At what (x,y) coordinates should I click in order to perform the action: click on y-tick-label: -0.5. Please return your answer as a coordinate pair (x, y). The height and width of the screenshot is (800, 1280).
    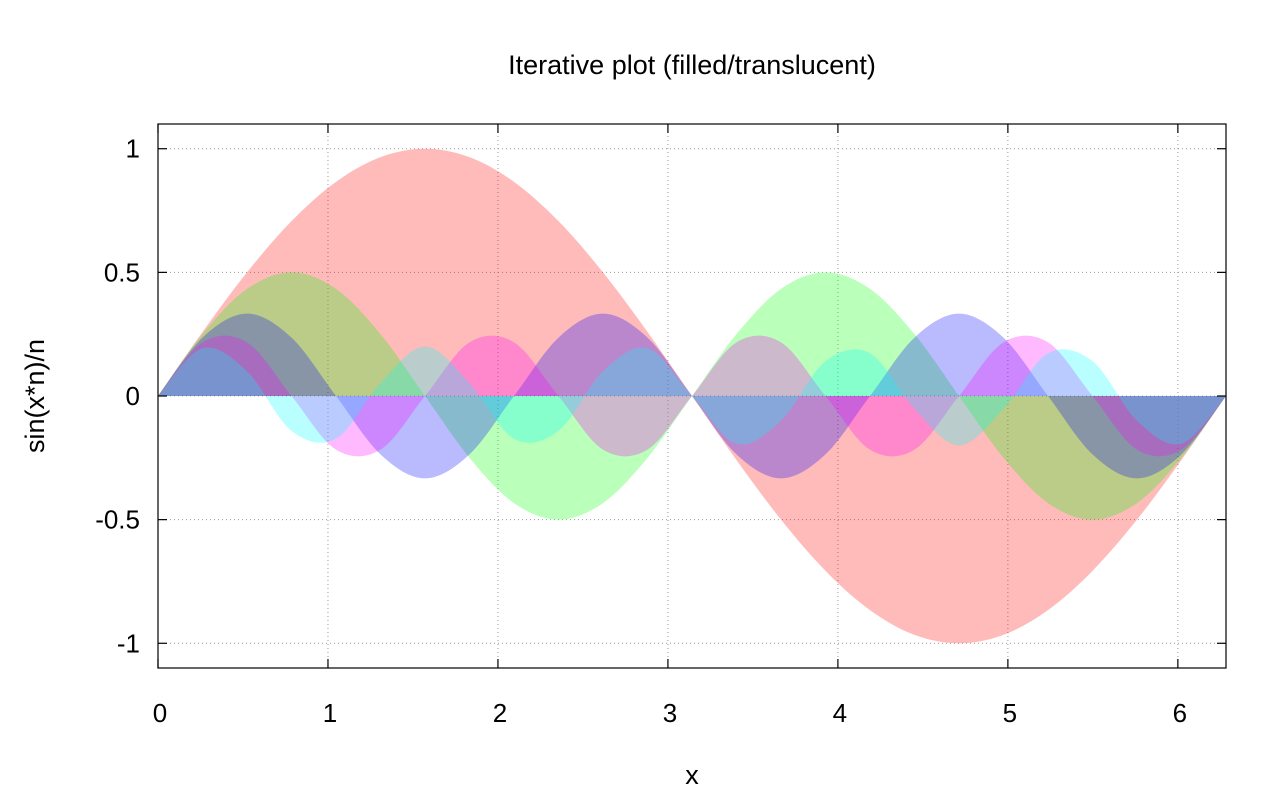
    Looking at the image, I should click on (117, 520).